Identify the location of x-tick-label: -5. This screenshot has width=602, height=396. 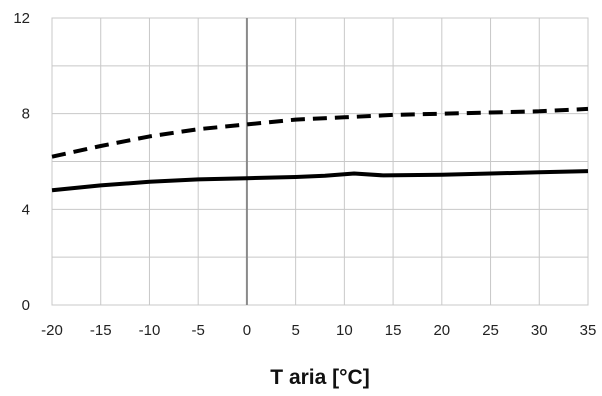
(198, 330).